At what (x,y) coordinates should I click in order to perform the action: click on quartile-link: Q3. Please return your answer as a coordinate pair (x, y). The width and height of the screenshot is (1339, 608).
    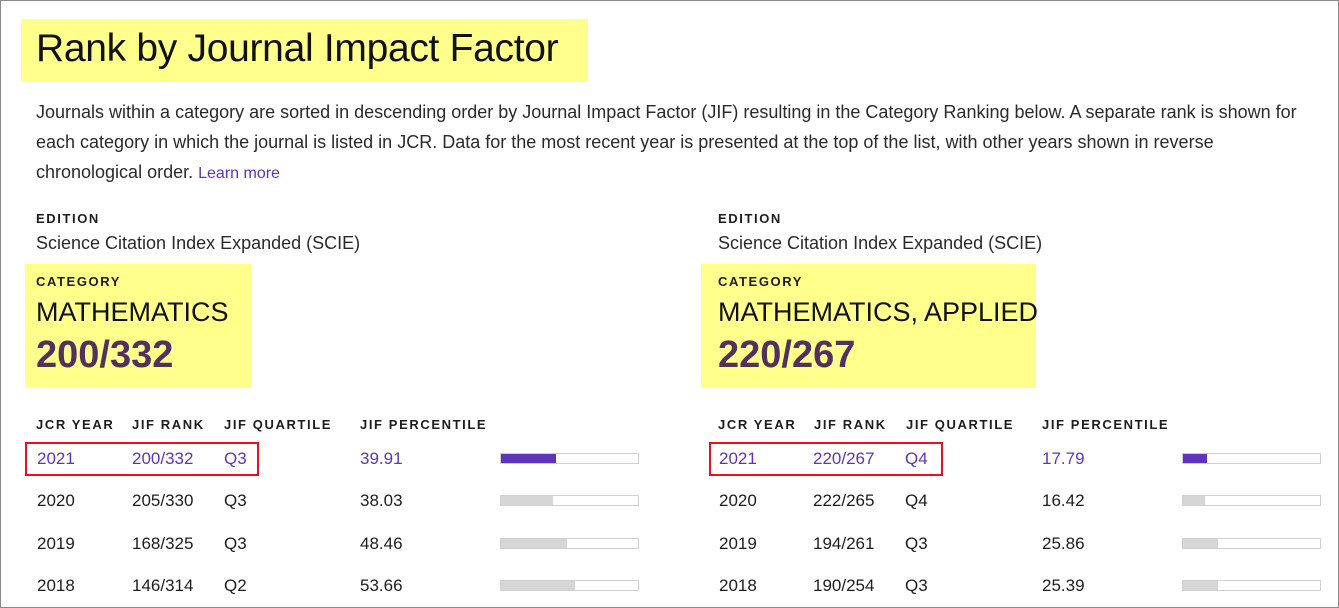
    Looking at the image, I should click on (235, 458).